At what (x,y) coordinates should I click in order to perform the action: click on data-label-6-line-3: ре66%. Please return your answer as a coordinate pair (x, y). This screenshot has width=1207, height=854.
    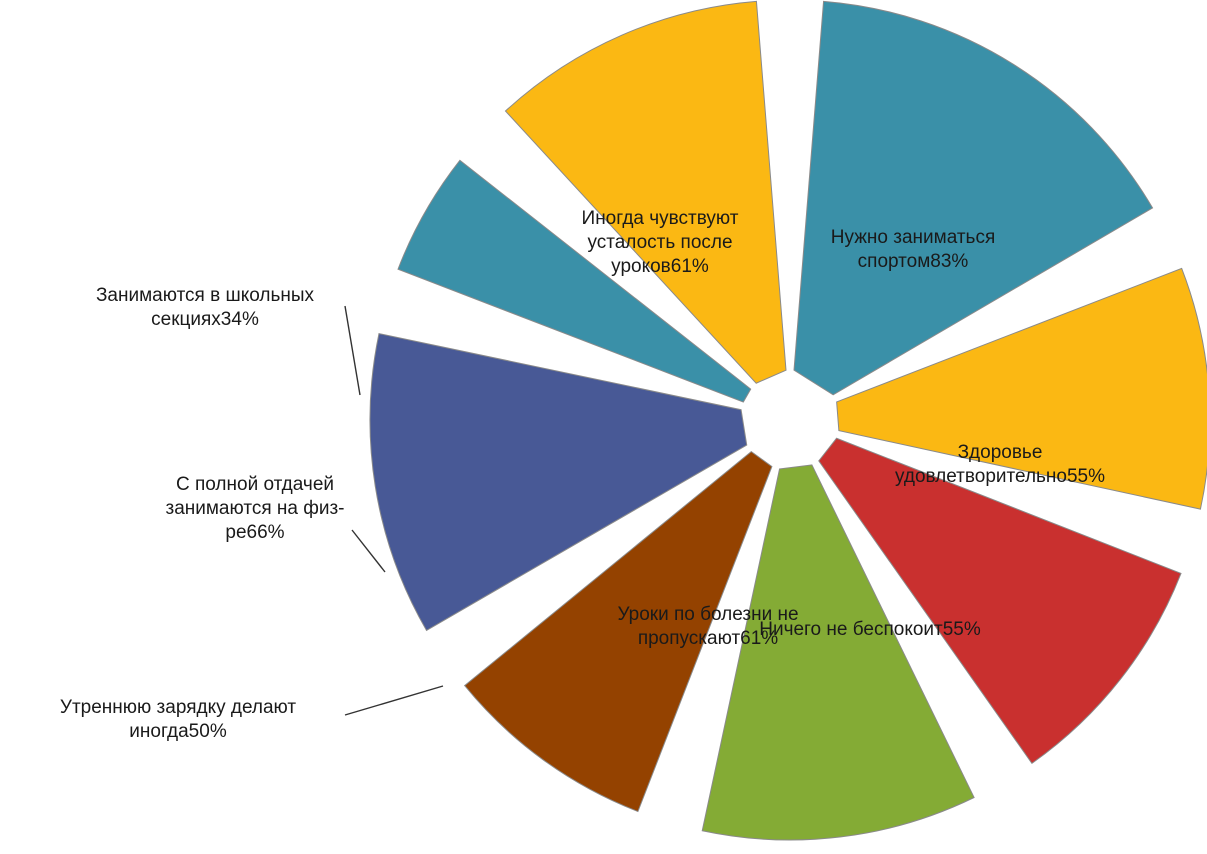
    Looking at the image, I should click on (254, 532).